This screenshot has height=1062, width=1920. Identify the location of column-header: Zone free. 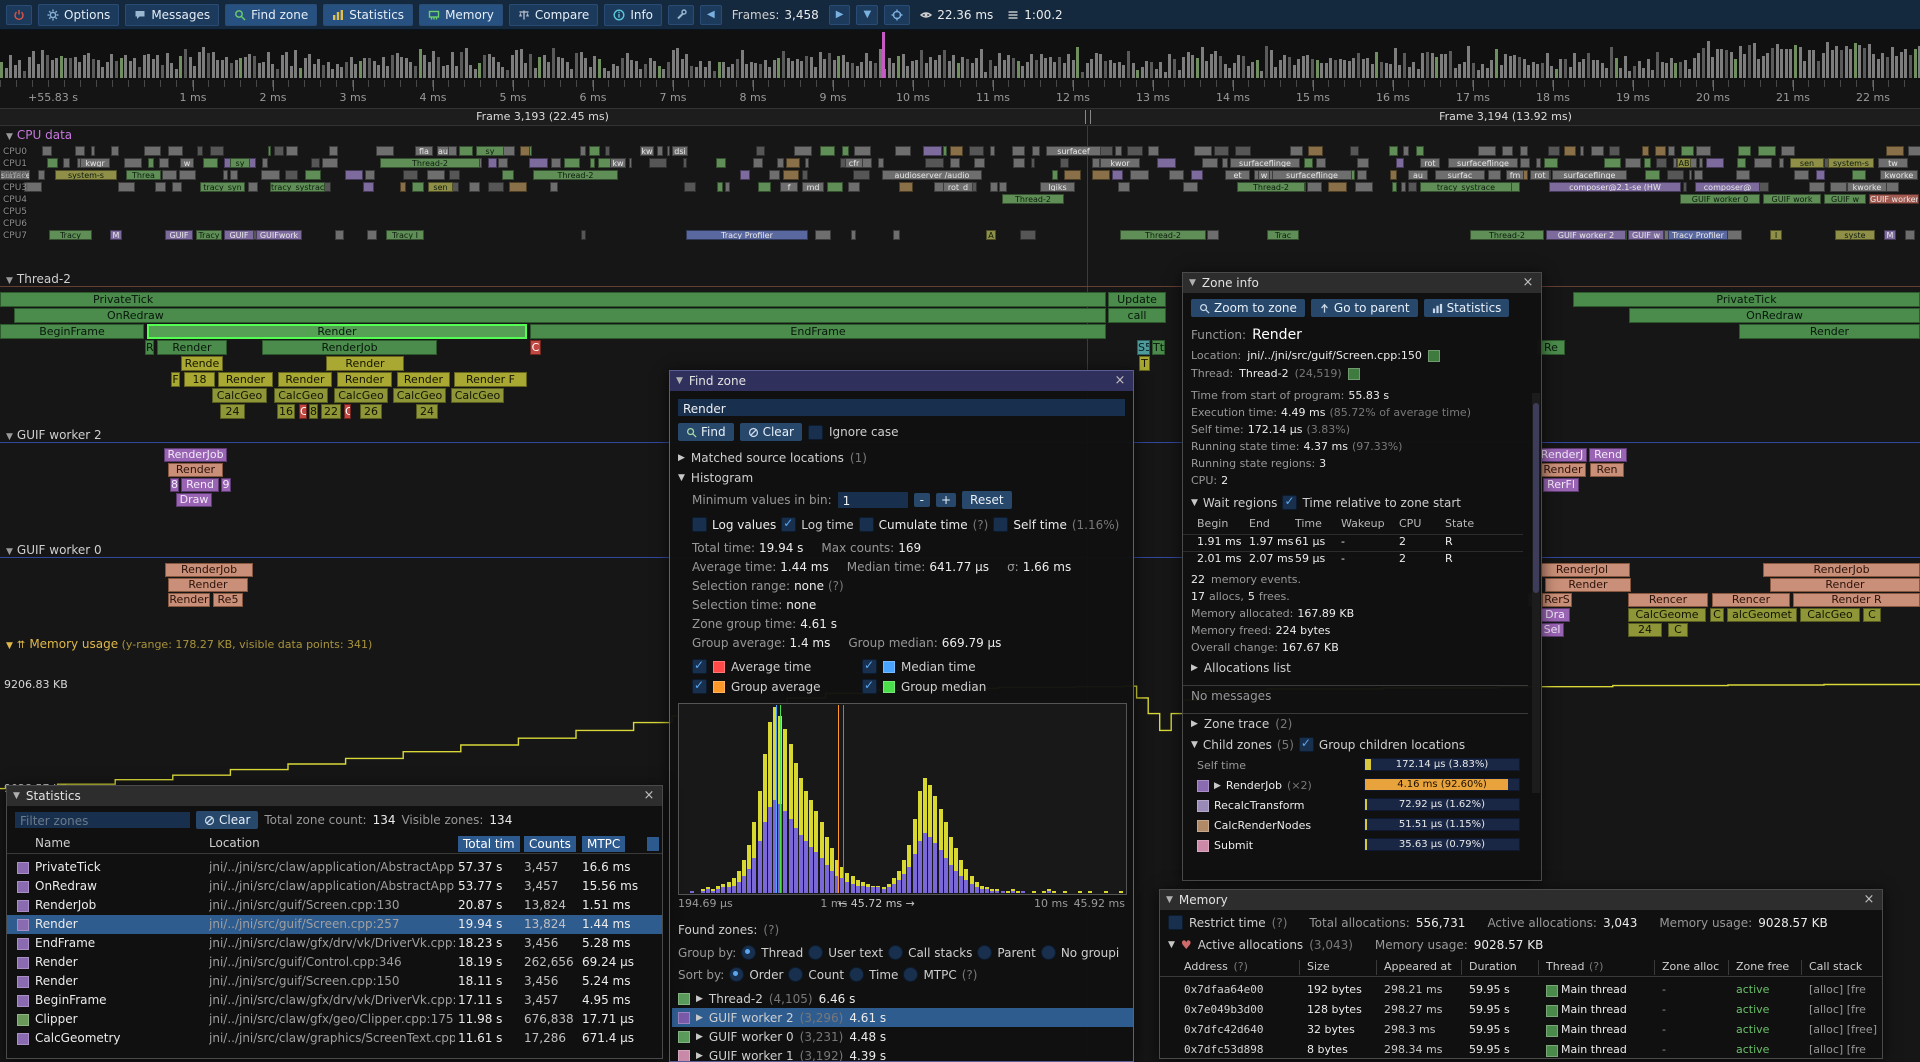
(1762, 966).